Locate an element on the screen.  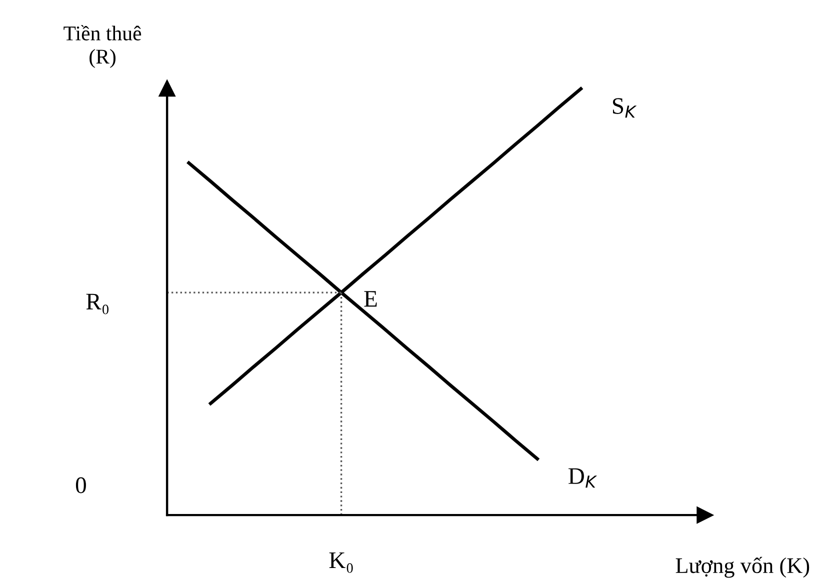
ref-line-label: R₀ is located at coordinates (97, 304).